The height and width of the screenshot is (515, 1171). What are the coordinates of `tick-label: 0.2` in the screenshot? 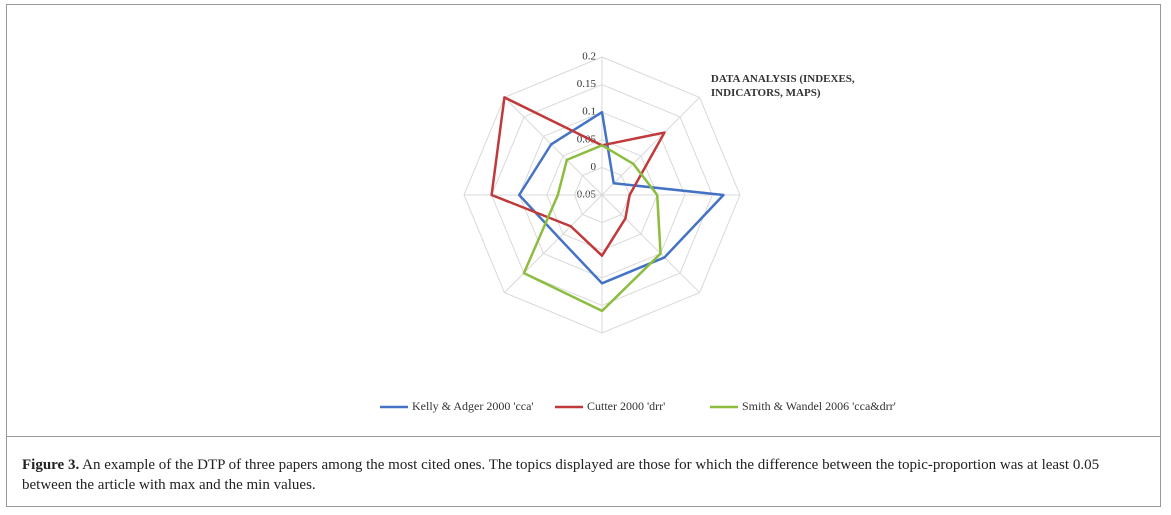 It's located at (589, 57).